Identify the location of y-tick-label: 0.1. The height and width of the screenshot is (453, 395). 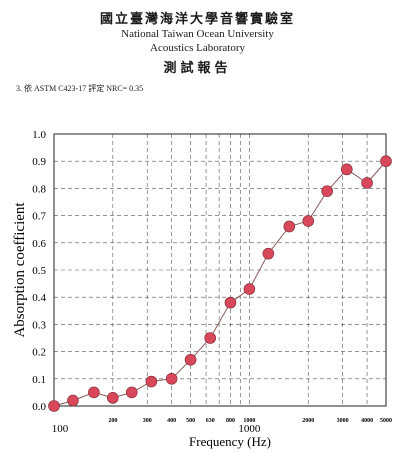
(39, 380).